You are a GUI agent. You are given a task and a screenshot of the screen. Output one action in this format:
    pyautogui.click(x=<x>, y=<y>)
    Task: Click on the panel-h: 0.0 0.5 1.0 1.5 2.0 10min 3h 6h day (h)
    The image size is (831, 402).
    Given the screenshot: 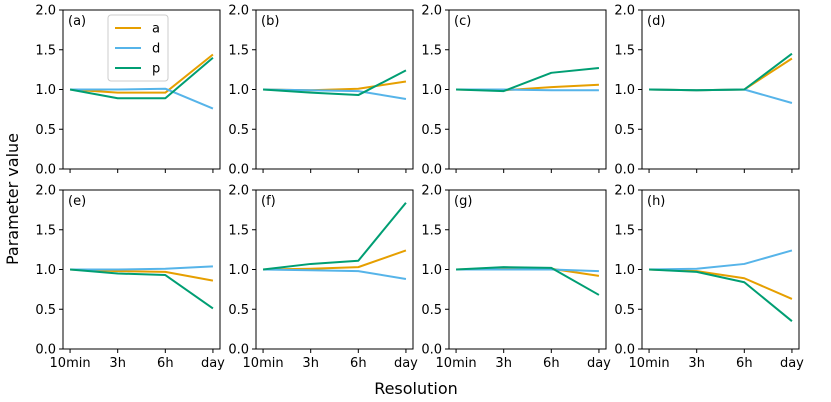 What is the action you would take?
    pyautogui.click(x=709, y=278)
    